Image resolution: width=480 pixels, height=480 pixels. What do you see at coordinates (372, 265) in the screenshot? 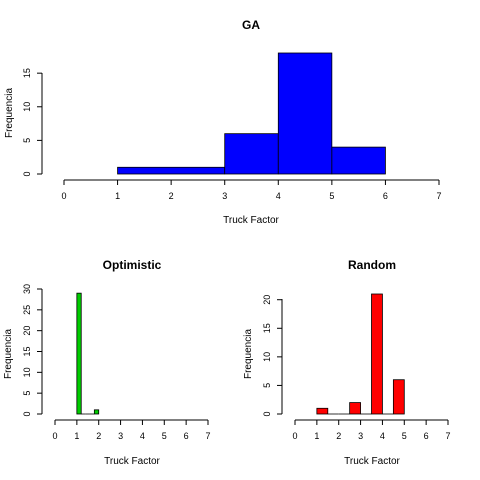
I see `chart-title: Random` at bounding box center [372, 265].